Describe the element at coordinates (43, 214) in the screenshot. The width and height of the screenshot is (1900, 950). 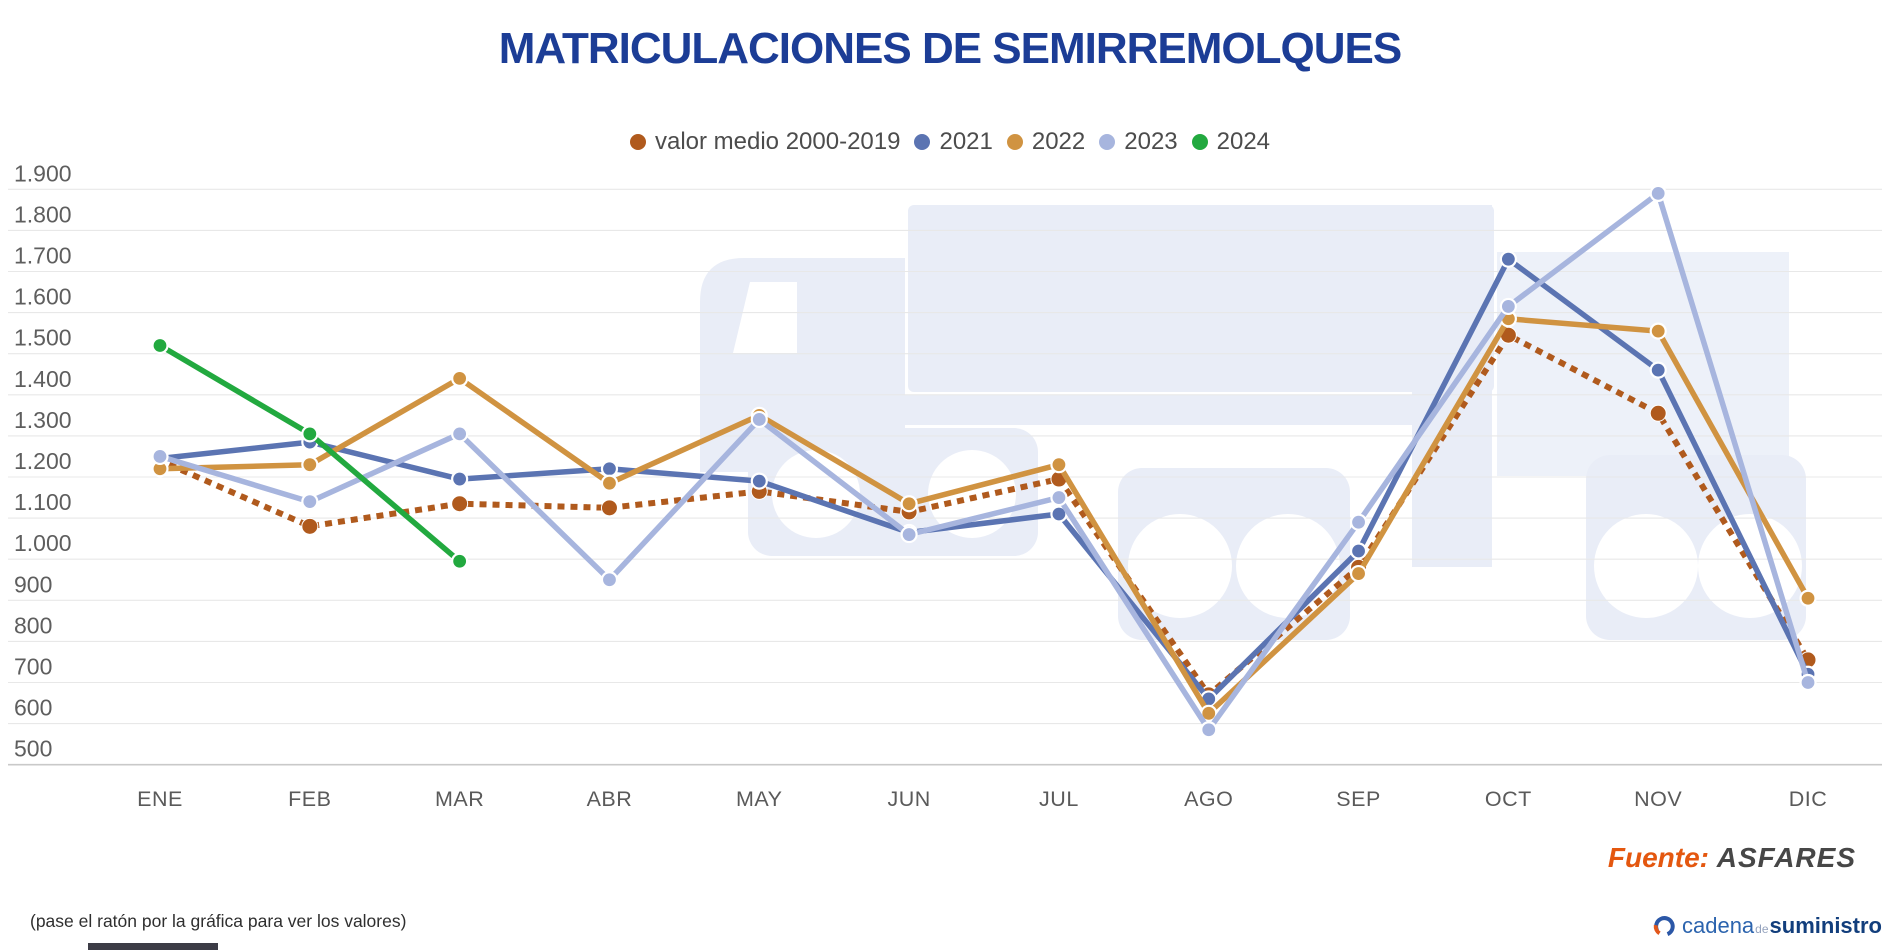
I see `y-axis-tick-label: 1.800` at that location.